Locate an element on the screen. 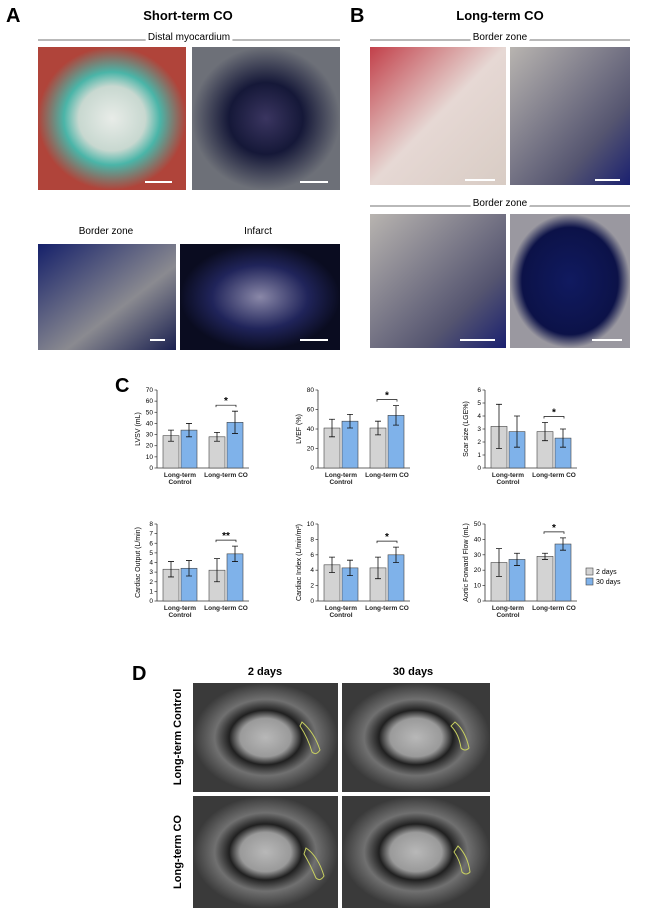 Image resolution: width=654 pixels, height=923 pixels. bar is located at coordinates (545, 579).